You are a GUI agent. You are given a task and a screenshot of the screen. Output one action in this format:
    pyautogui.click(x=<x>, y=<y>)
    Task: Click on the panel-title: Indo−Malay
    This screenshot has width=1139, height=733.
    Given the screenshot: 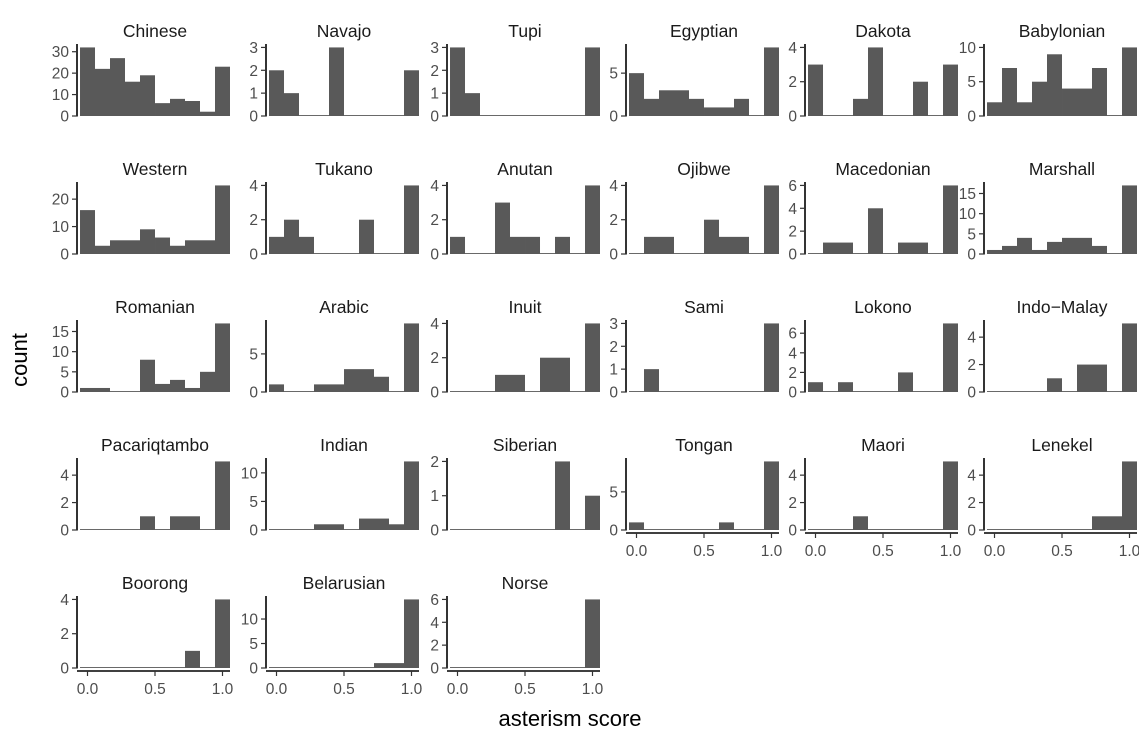 What is the action you would take?
    pyautogui.click(x=1062, y=307)
    